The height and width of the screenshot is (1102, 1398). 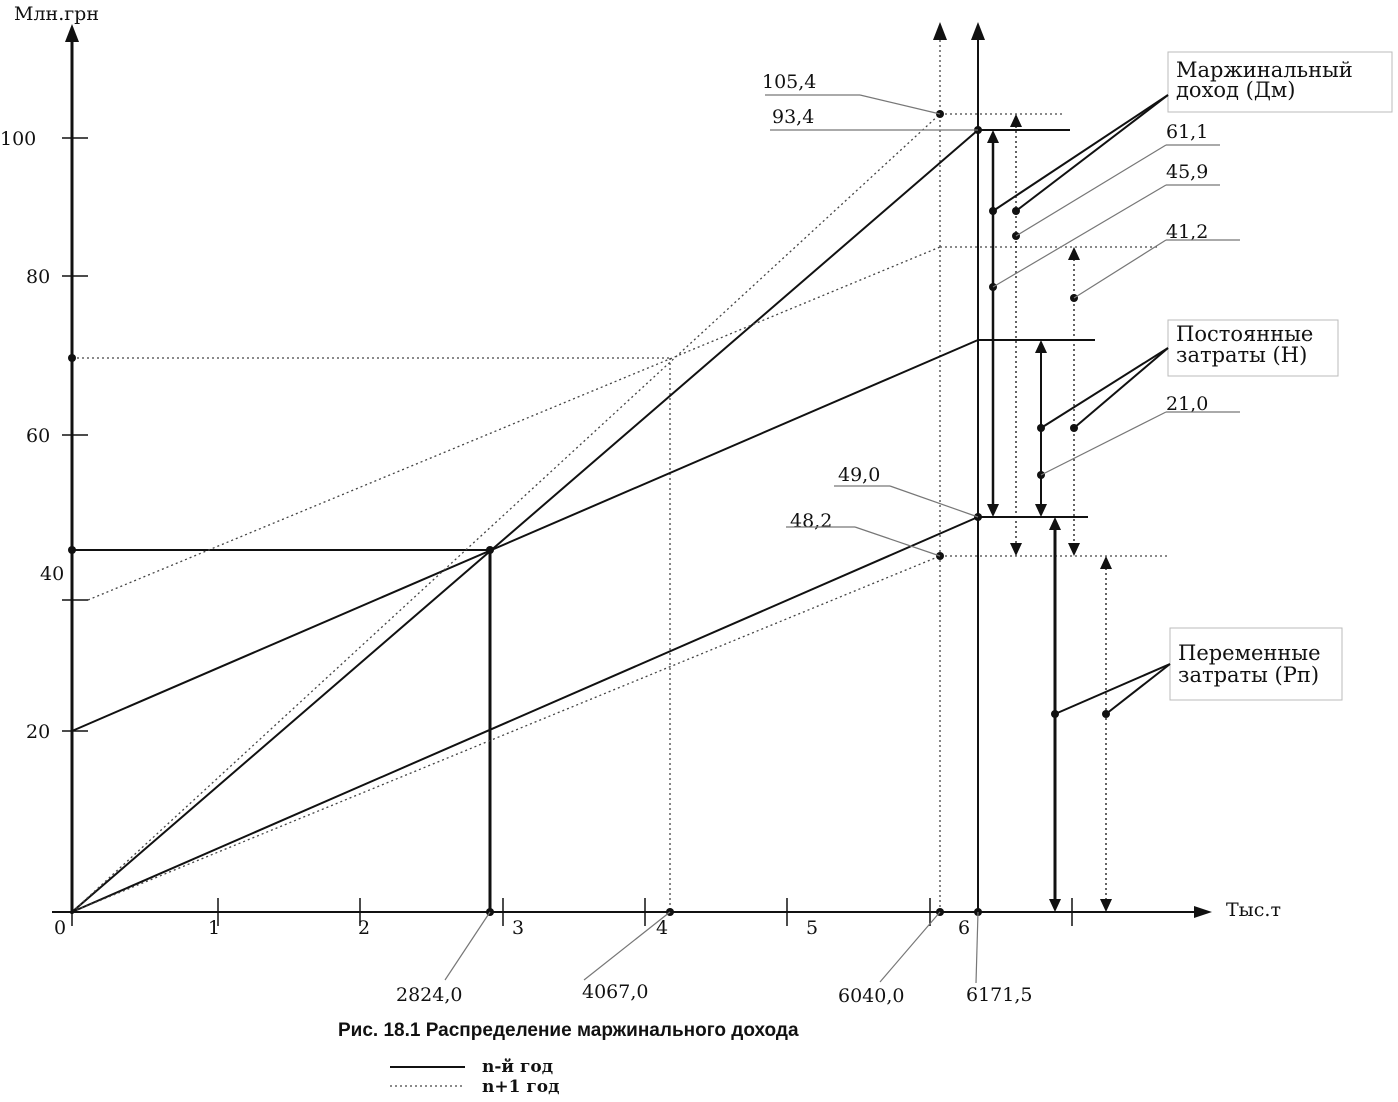 I want to click on arrow-variable-n1-head-bottom, so click(x=1106, y=905).